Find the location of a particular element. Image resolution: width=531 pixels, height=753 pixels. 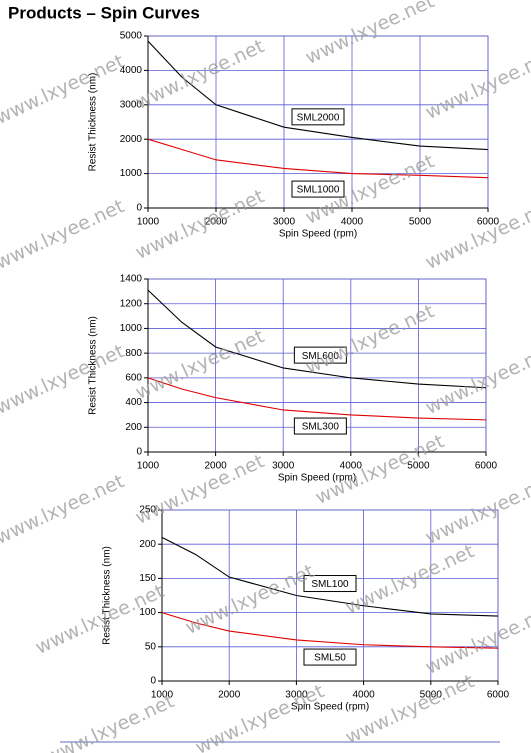

y-tick-label: 100 is located at coordinates (147, 612).